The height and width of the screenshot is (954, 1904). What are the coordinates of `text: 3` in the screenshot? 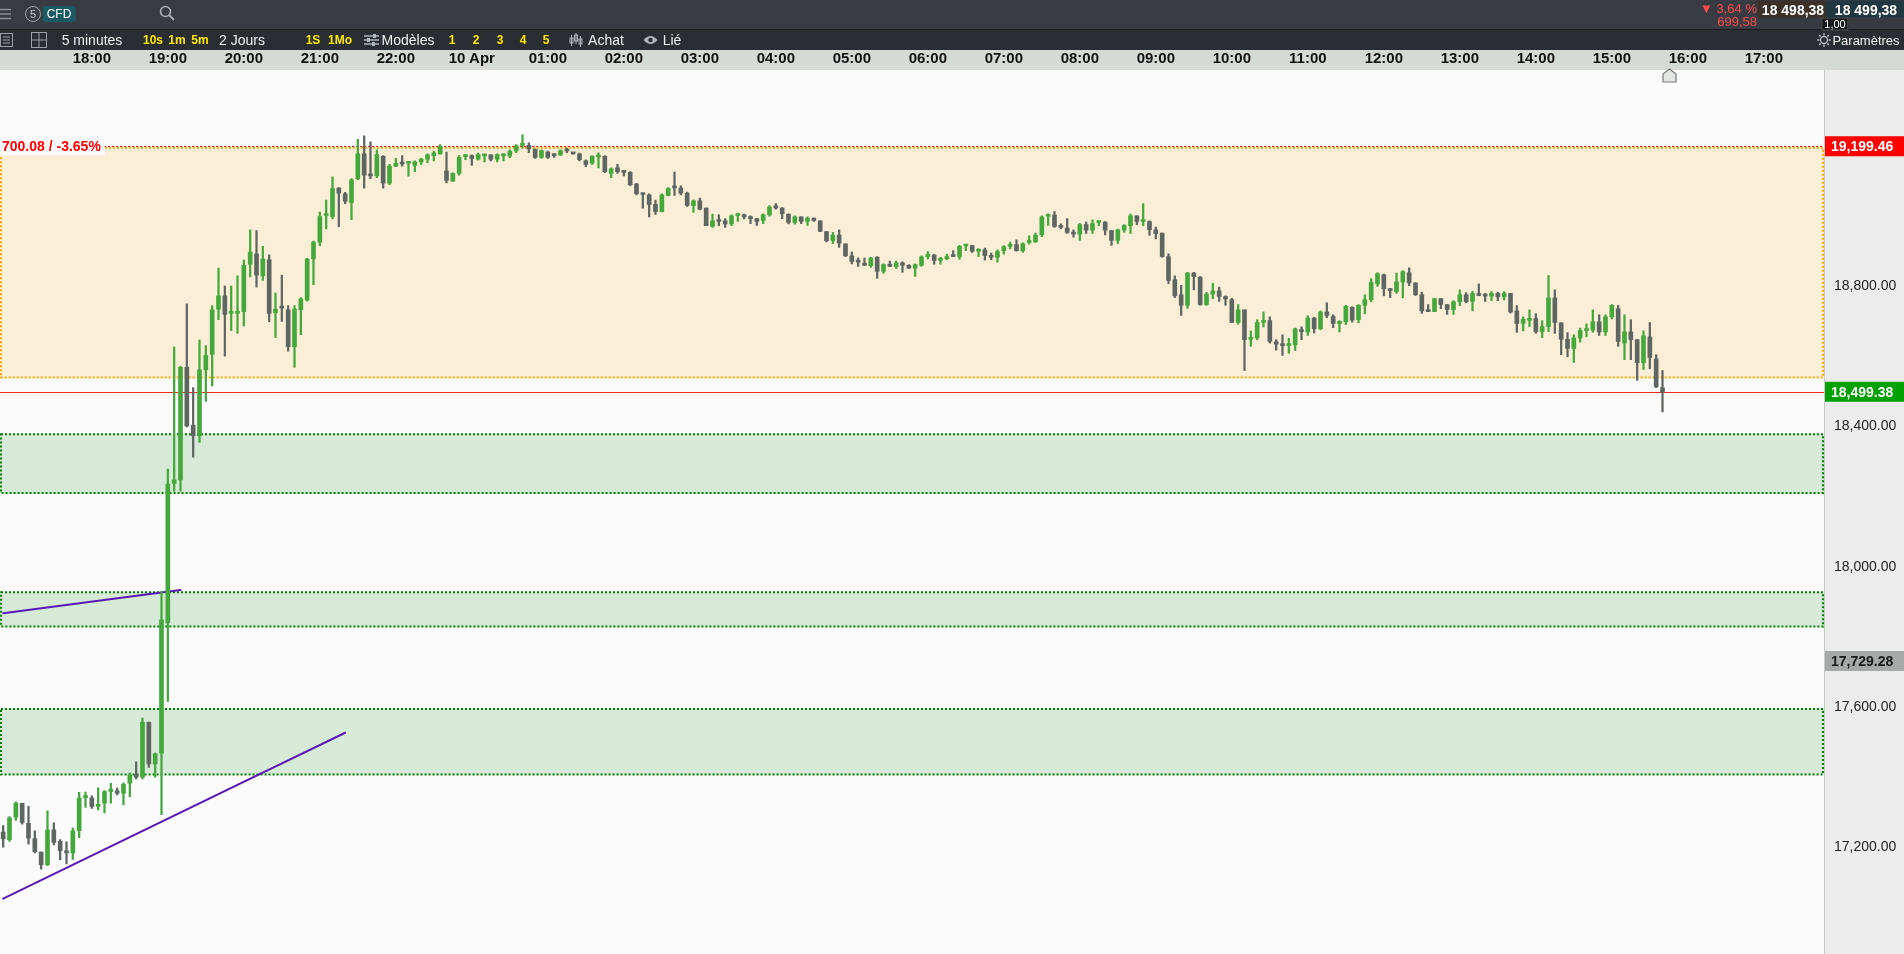 It's located at (500, 40).